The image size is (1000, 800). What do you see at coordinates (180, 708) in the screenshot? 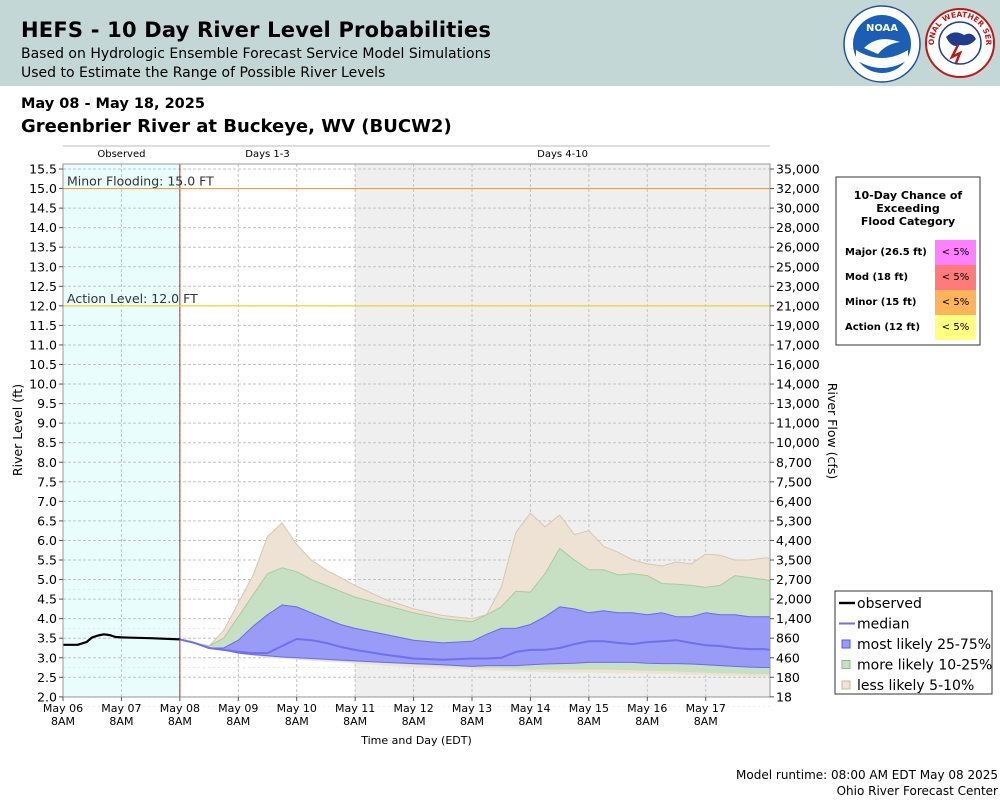
I see `x-tick-label: May 08` at bounding box center [180, 708].